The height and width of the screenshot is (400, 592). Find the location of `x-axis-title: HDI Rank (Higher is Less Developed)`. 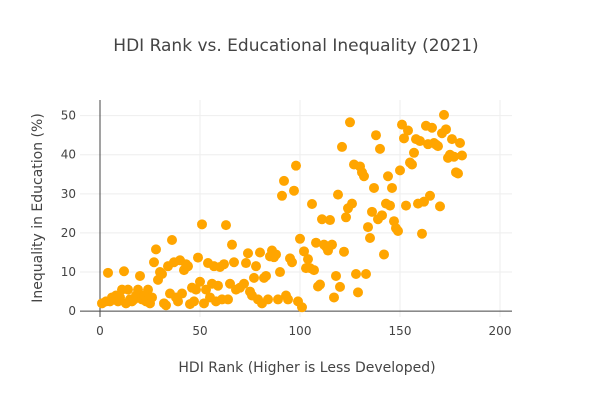

x-axis-title: HDI Rank (Higher is Less Developed) is located at coordinates (306, 368).